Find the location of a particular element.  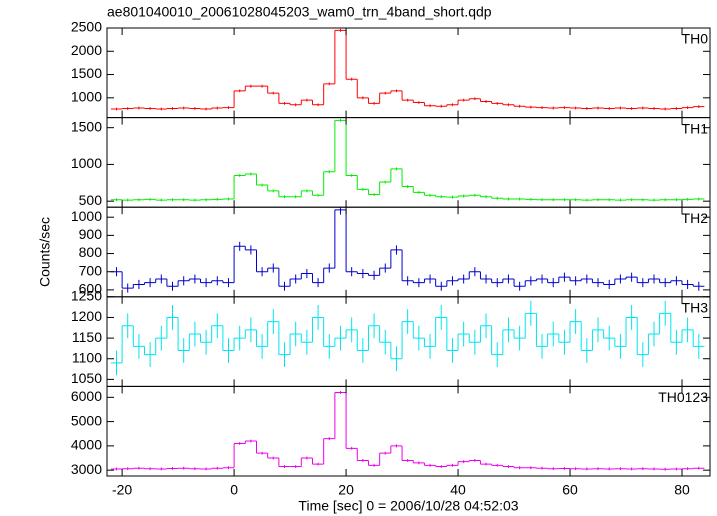

y-tick-label: 1250 is located at coordinates (86, 296).